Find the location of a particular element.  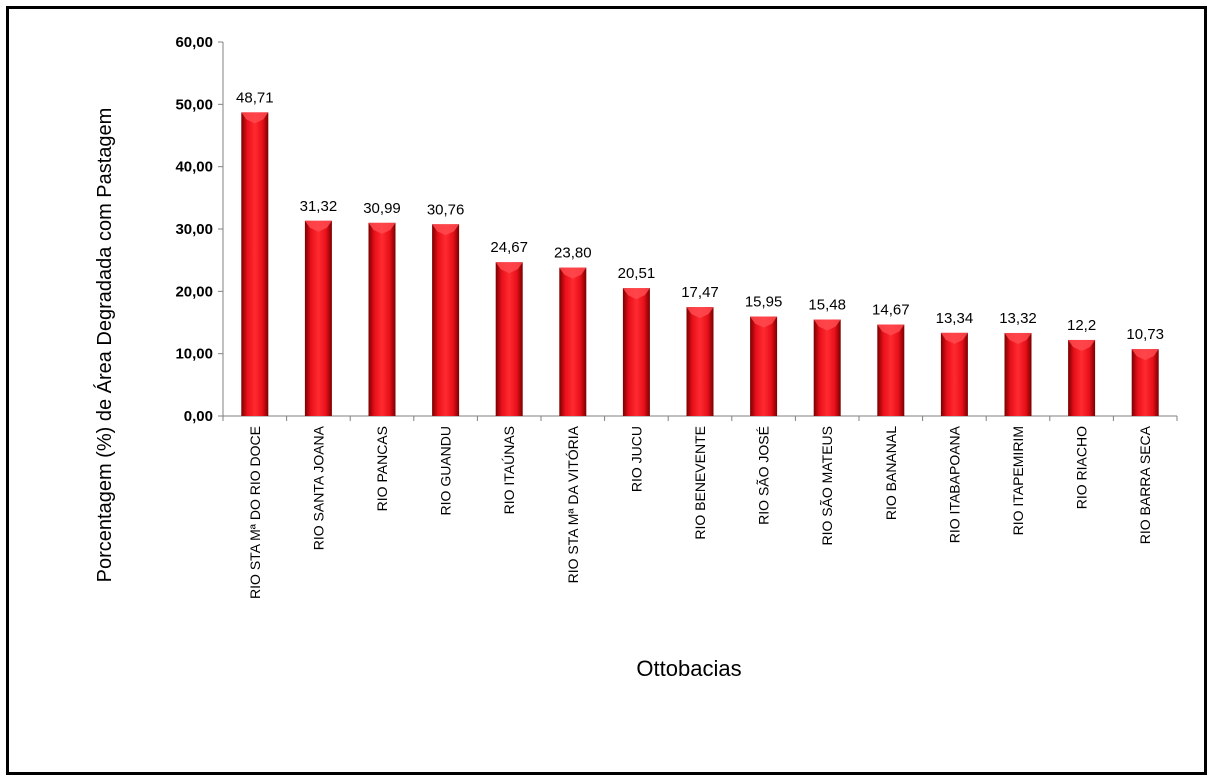

category-label: RIO SANTA JOANA is located at coordinates (318, 487).